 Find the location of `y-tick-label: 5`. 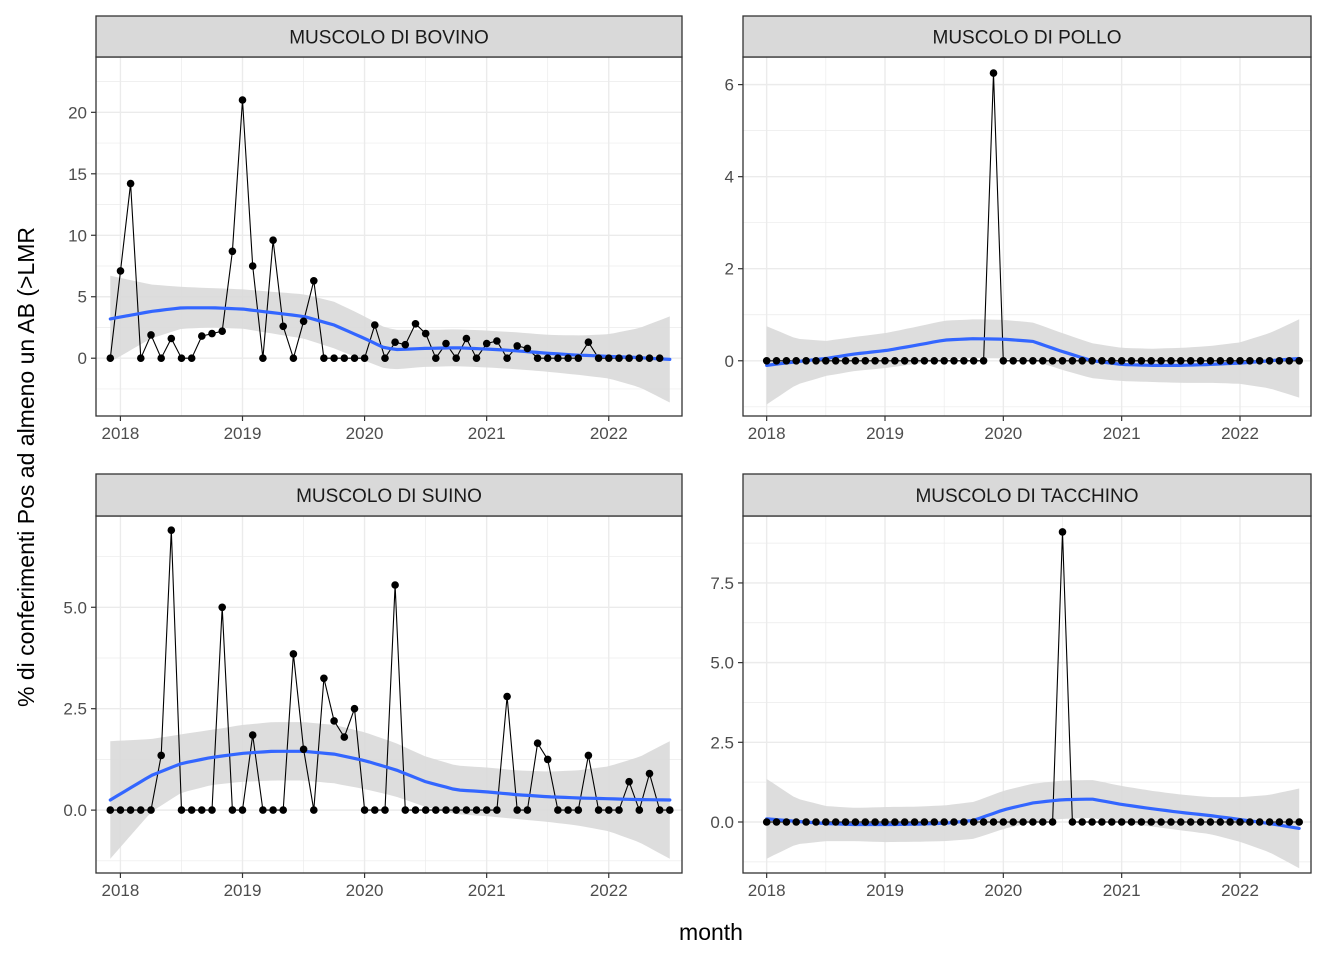

y-tick-label: 5 is located at coordinates (82, 297).